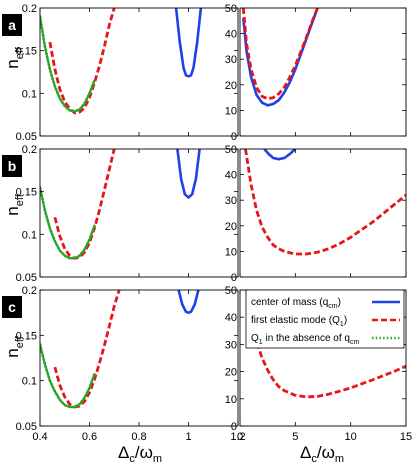 The height and width of the screenshot is (466, 415). What do you see at coordinates (138, 437) in the screenshot?
I see `x-tick-label: 0.8` at bounding box center [138, 437].